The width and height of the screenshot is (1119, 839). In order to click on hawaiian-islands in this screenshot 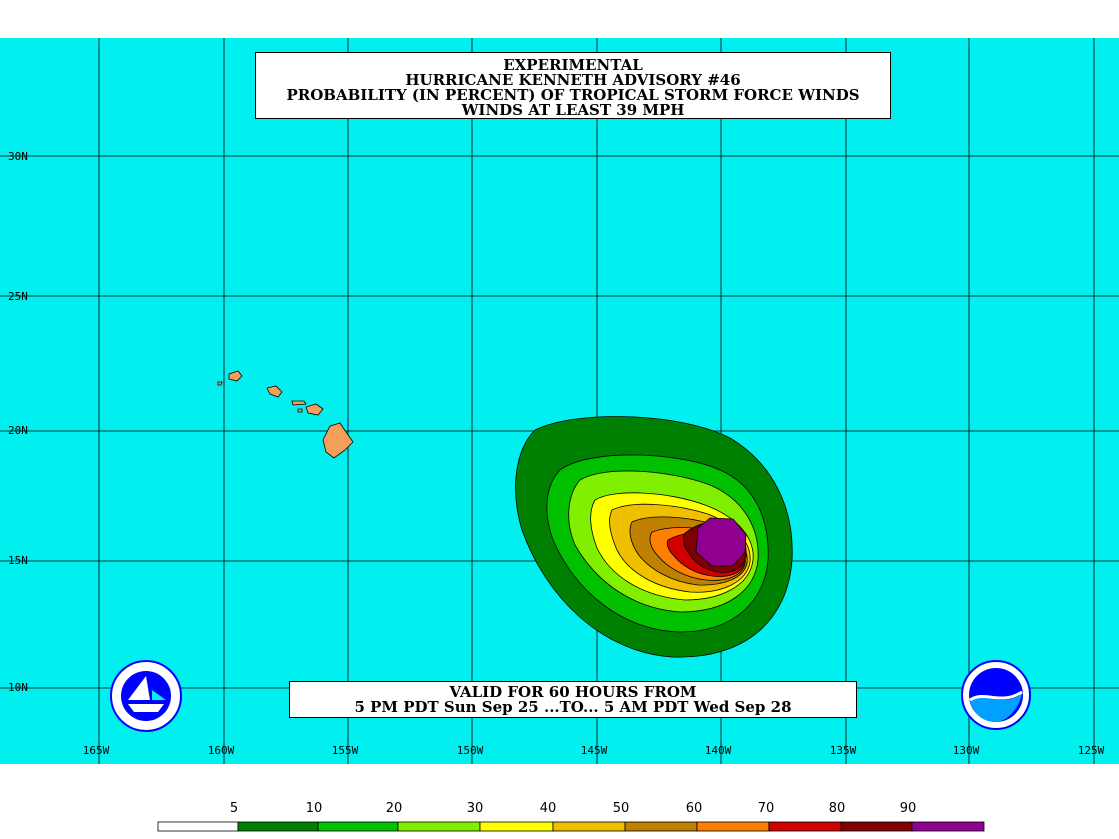, I will do `click(285, 414)`.